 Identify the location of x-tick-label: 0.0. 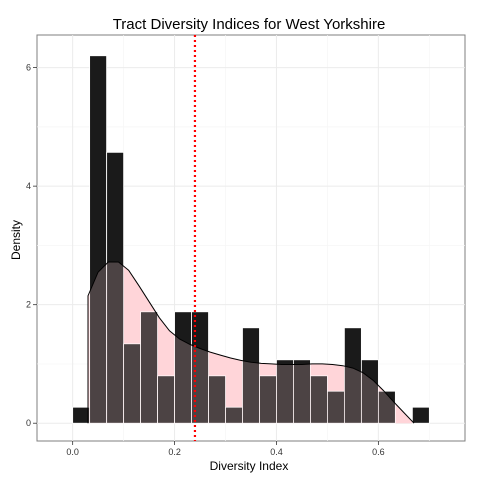
(72, 452).